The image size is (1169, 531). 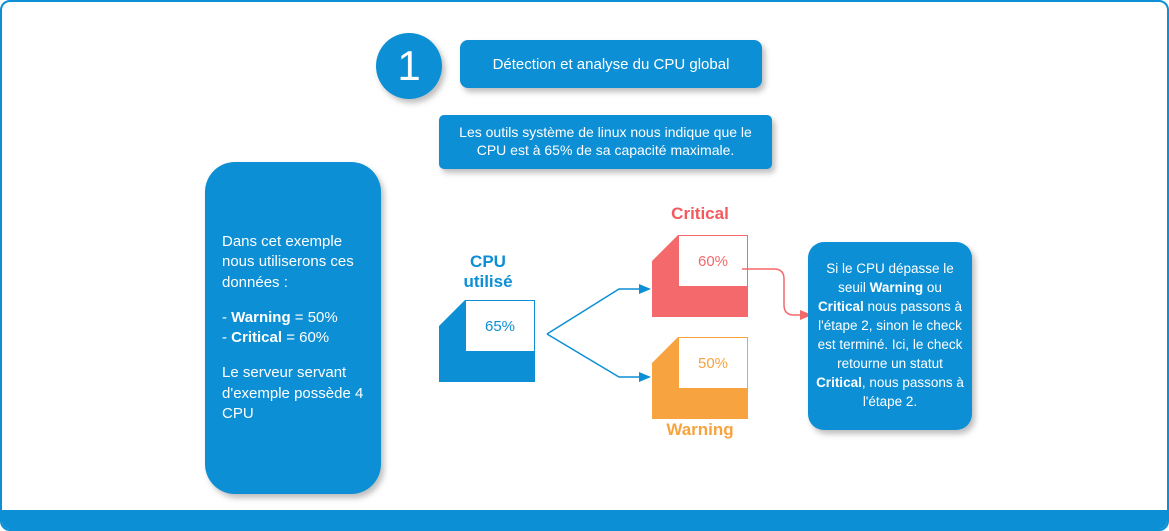 What do you see at coordinates (896, 288) in the screenshot?
I see `conclusion-segment-bold: Warning` at bounding box center [896, 288].